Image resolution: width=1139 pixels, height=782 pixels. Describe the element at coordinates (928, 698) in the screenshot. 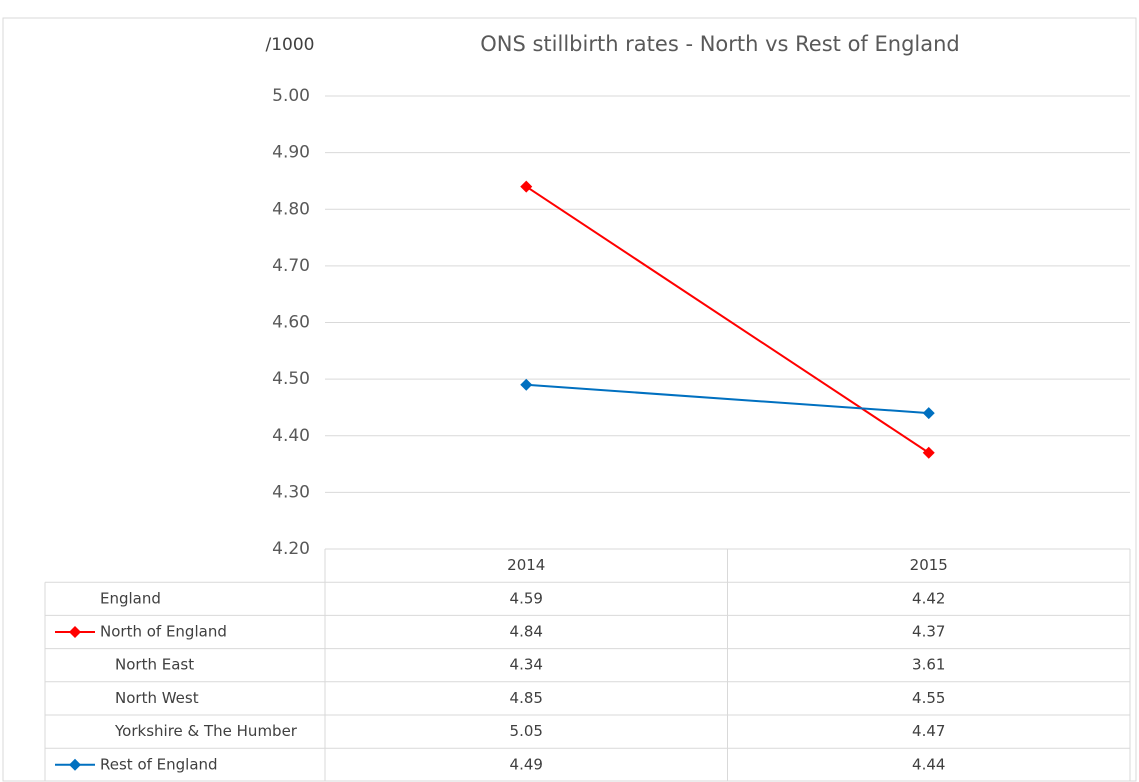

I see `table-value: 4.55` at that location.